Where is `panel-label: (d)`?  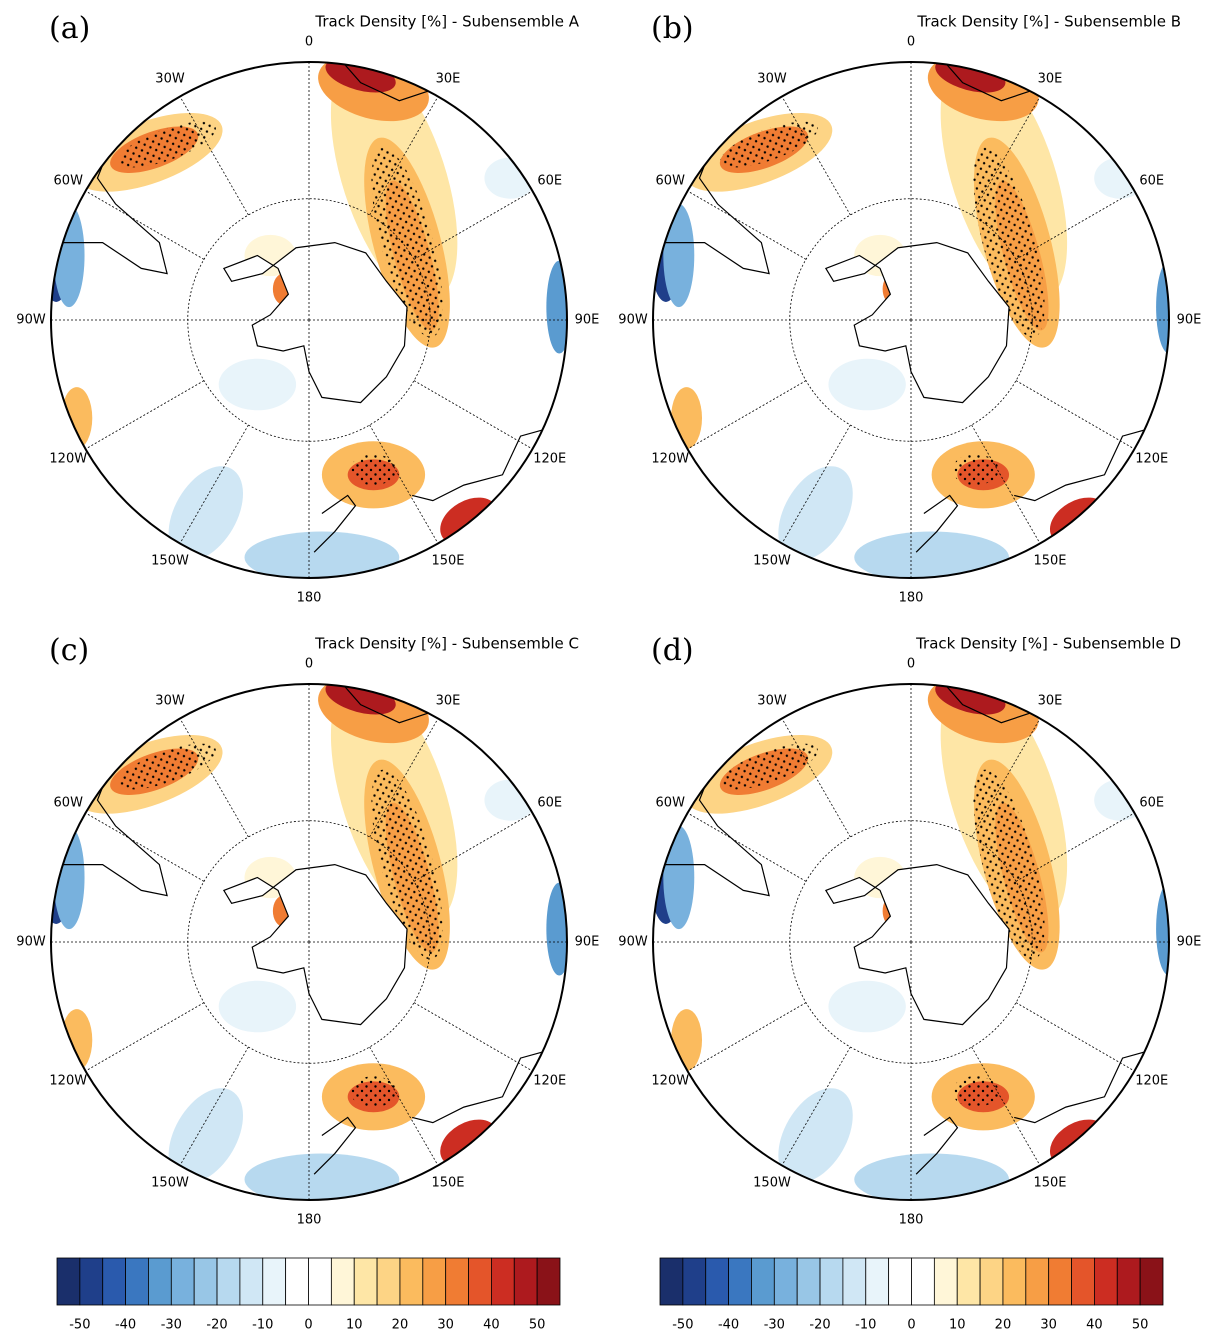 panel-label: (d) is located at coordinates (672, 650).